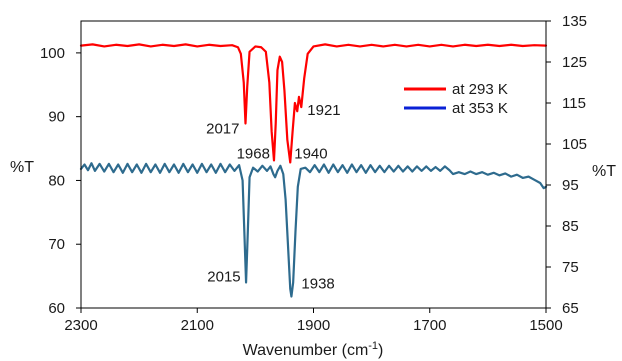  Describe the element at coordinates (604, 171) in the screenshot. I see `y-right-axis-title: %T` at that location.